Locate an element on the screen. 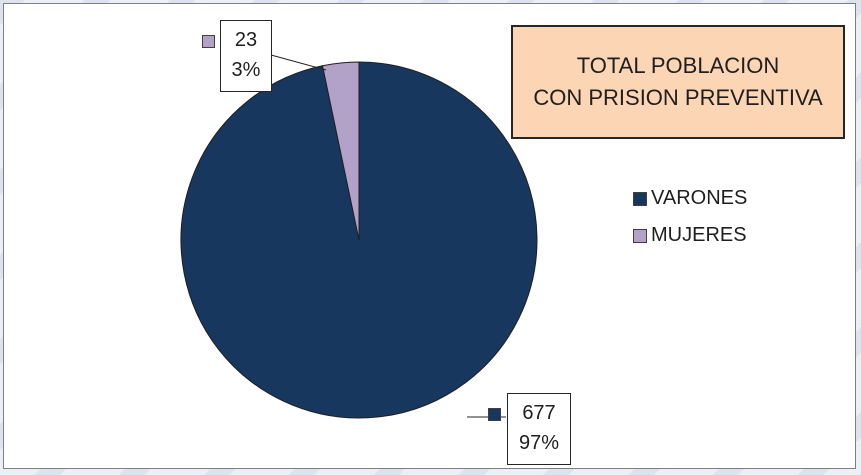  chart-title: TOTAL POBLACION CON PRISION PREVENTIVA is located at coordinates (678, 82).